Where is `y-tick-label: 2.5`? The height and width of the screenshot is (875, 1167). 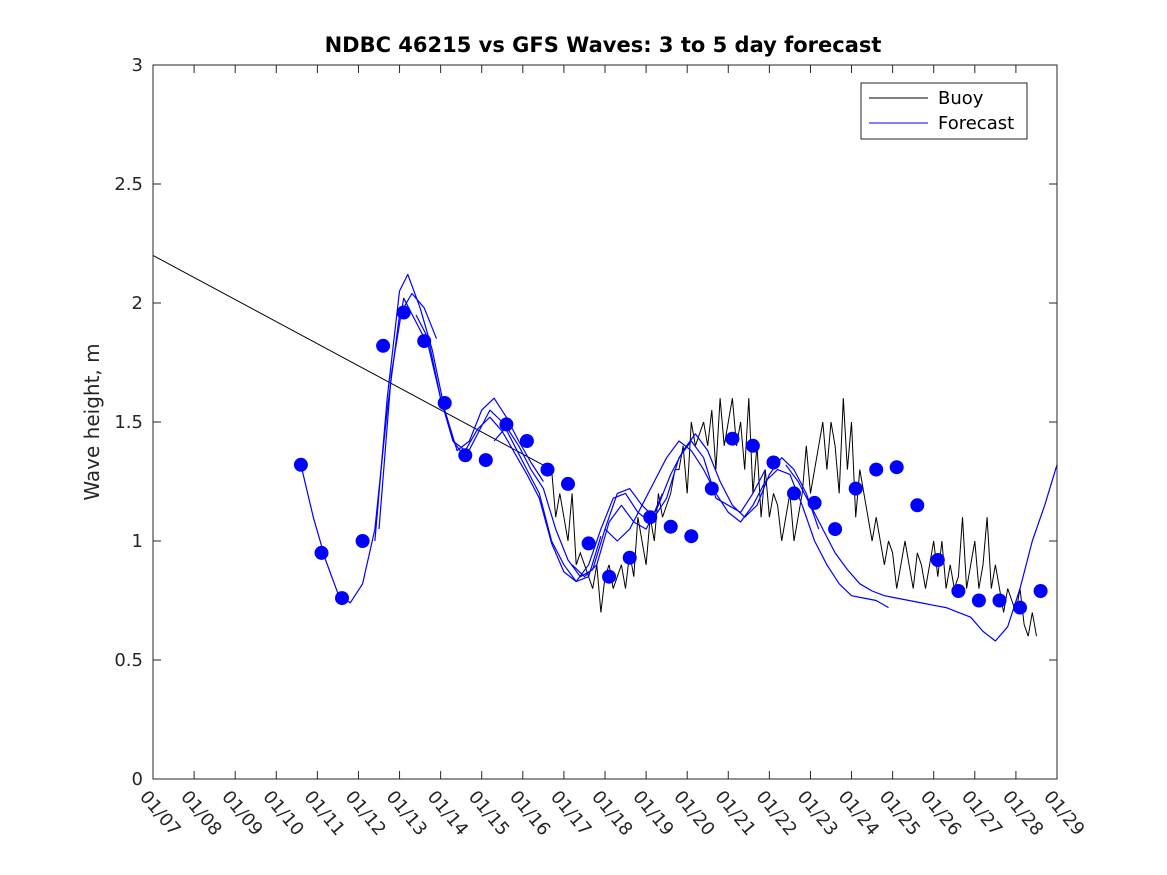 y-tick-label: 2.5 is located at coordinates (128, 184).